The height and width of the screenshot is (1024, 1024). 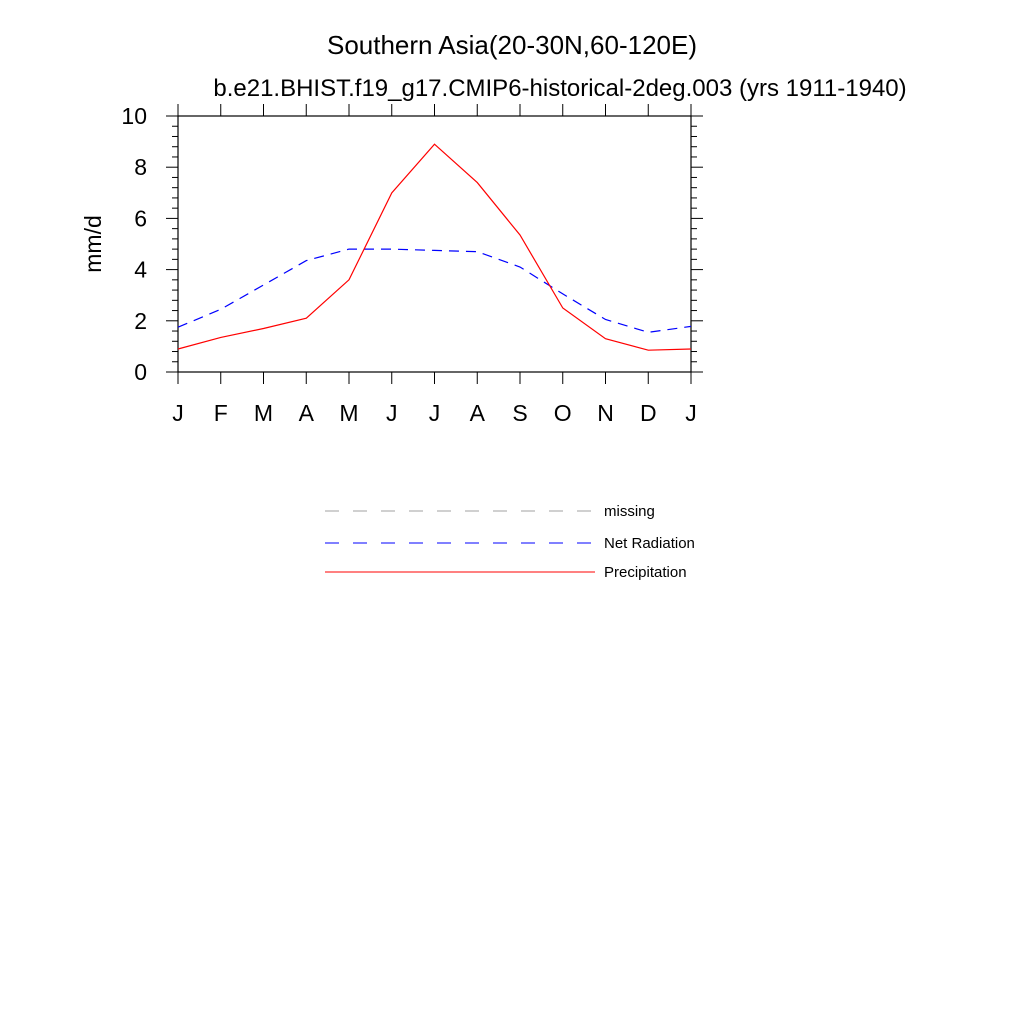 I want to click on x-tick-label: N, so click(x=605, y=413).